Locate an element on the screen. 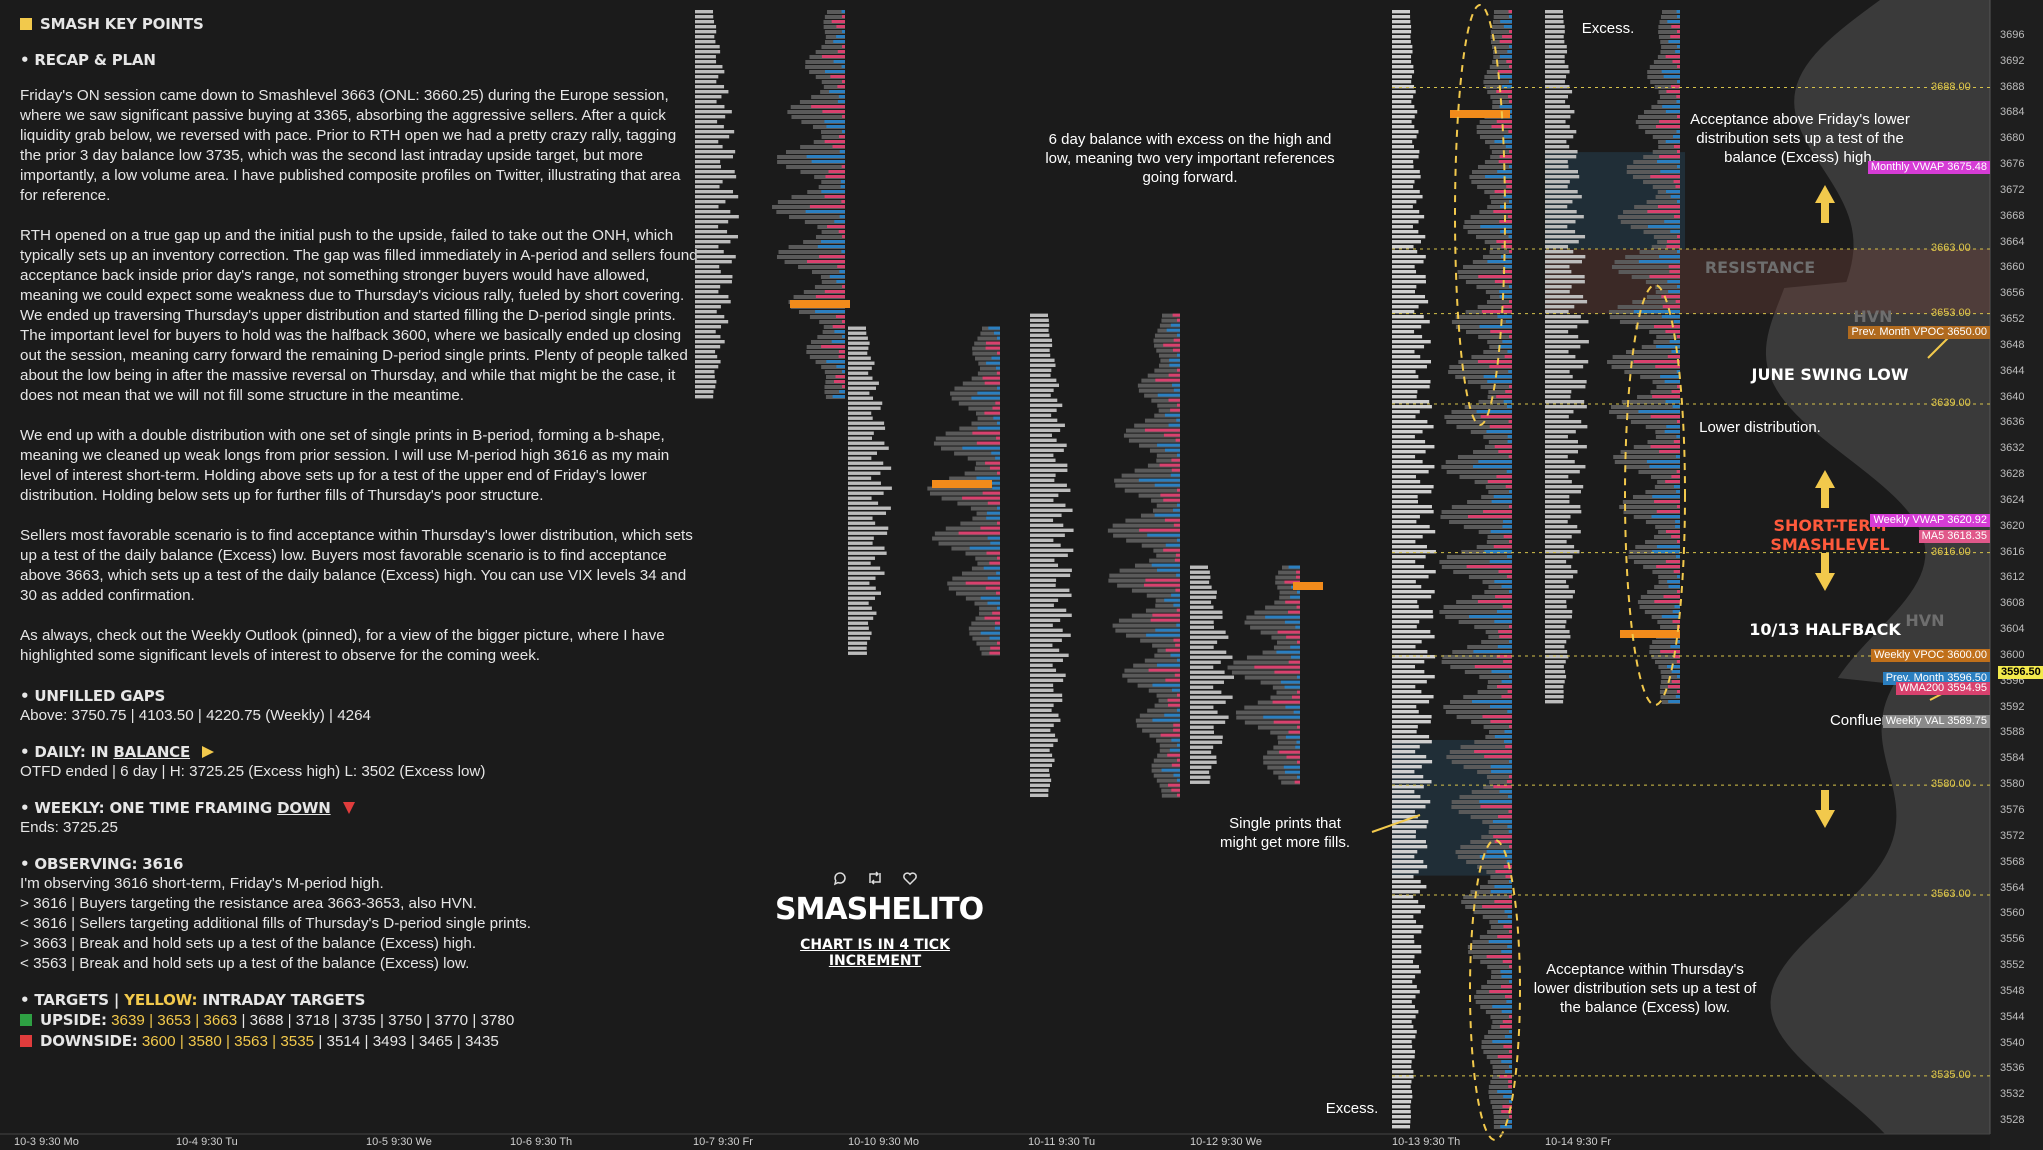 This screenshot has width=2043, height=1150. excess-low-ellipse is located at coordinates (1495, 990).